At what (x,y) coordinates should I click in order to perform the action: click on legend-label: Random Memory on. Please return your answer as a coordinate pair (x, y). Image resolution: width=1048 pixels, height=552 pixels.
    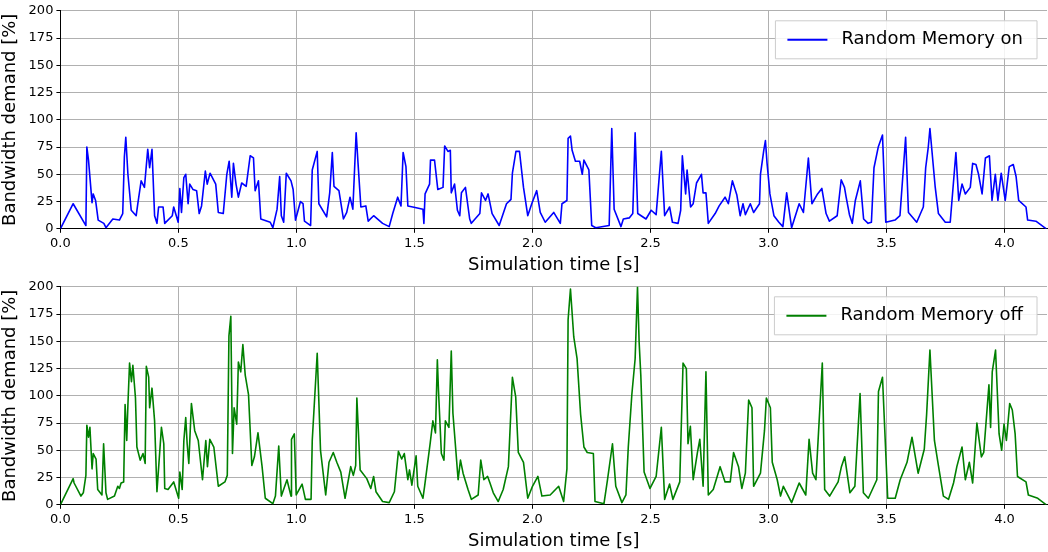
    Looking at the image, I should click on (932, 38).